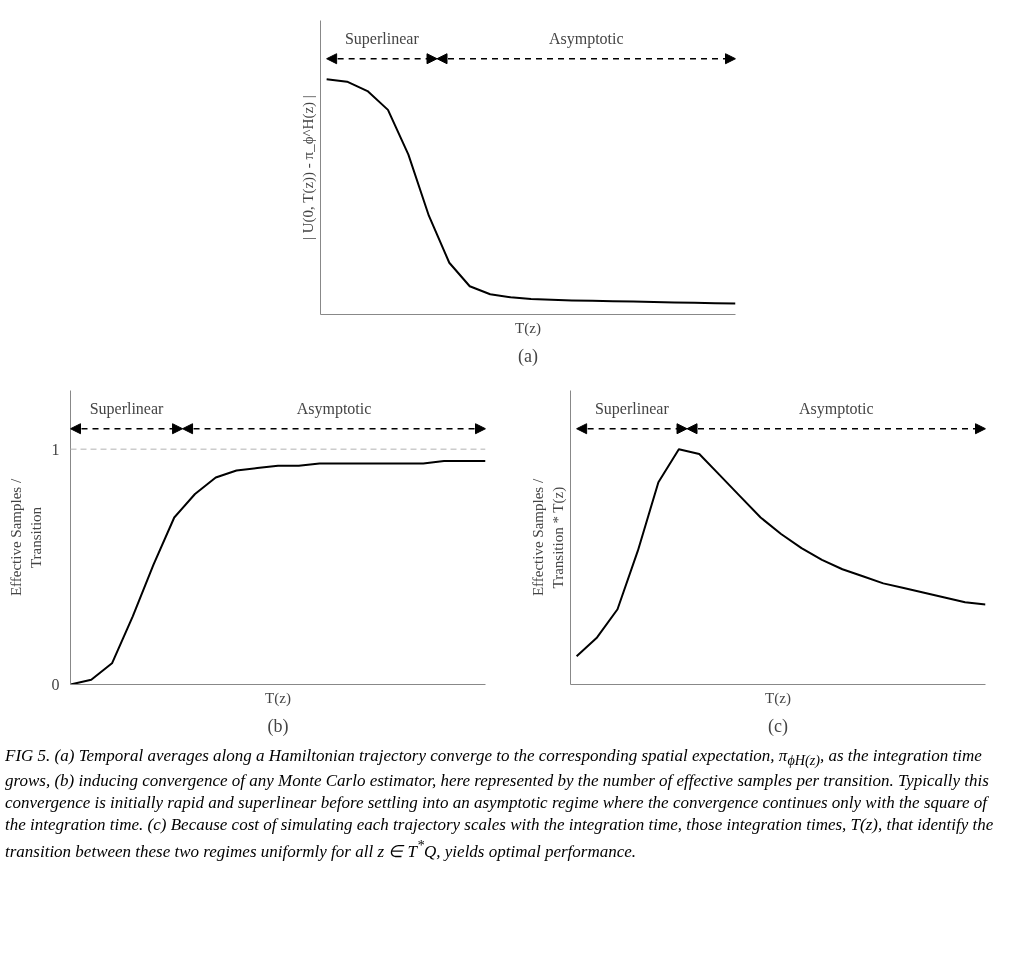 The image size is (1024, 966). What do you see at coordinates (308, 168) in the screenshot?
I see `y-axis-title: | U(0, T(z)) - π_ϕ^H(z) |` at bounding box center [308, 168].